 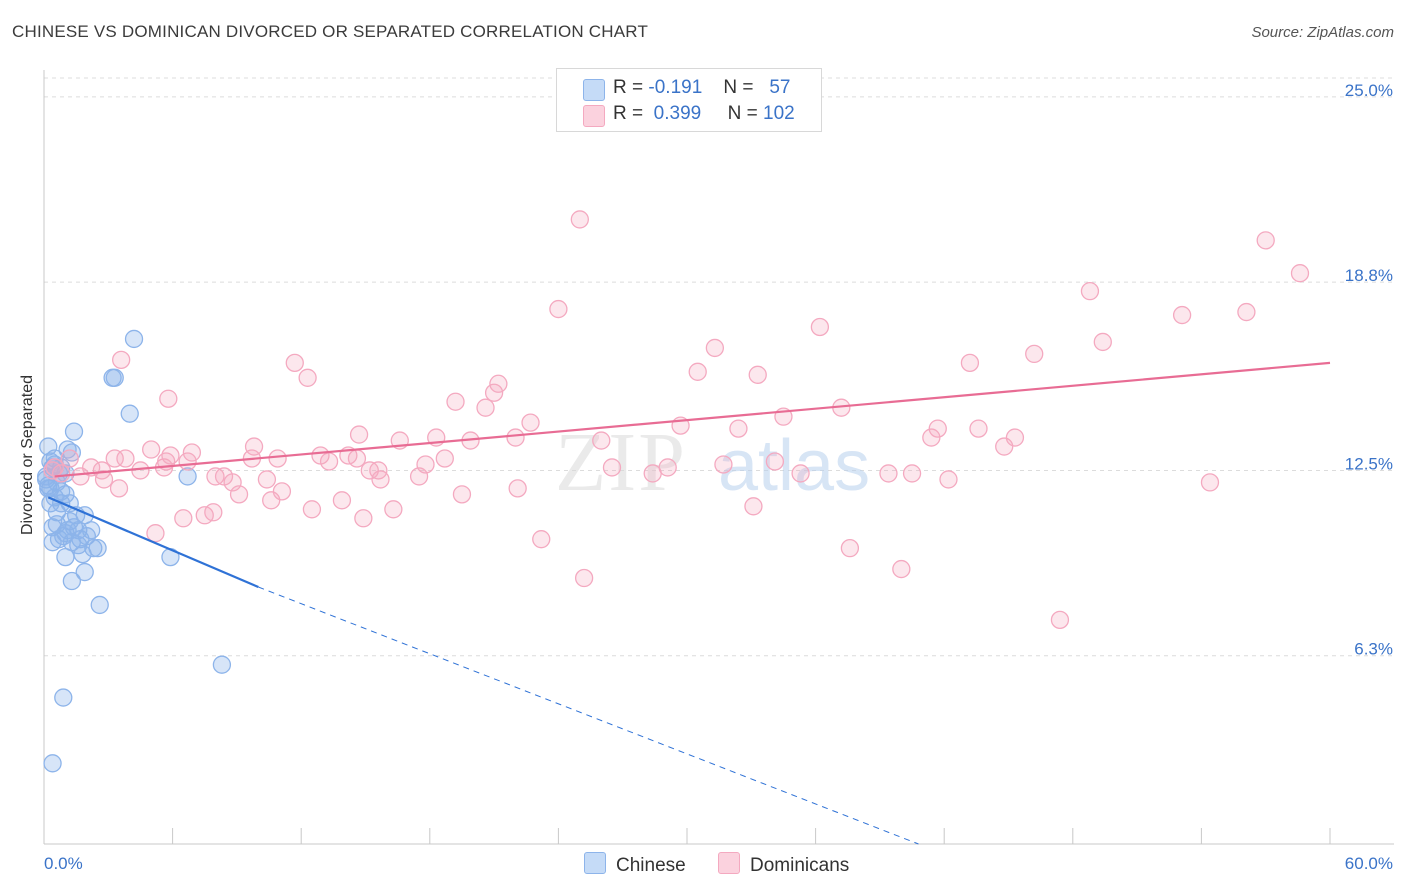 I want to click on chinese-trend-extension, so click(x=588, y=715).